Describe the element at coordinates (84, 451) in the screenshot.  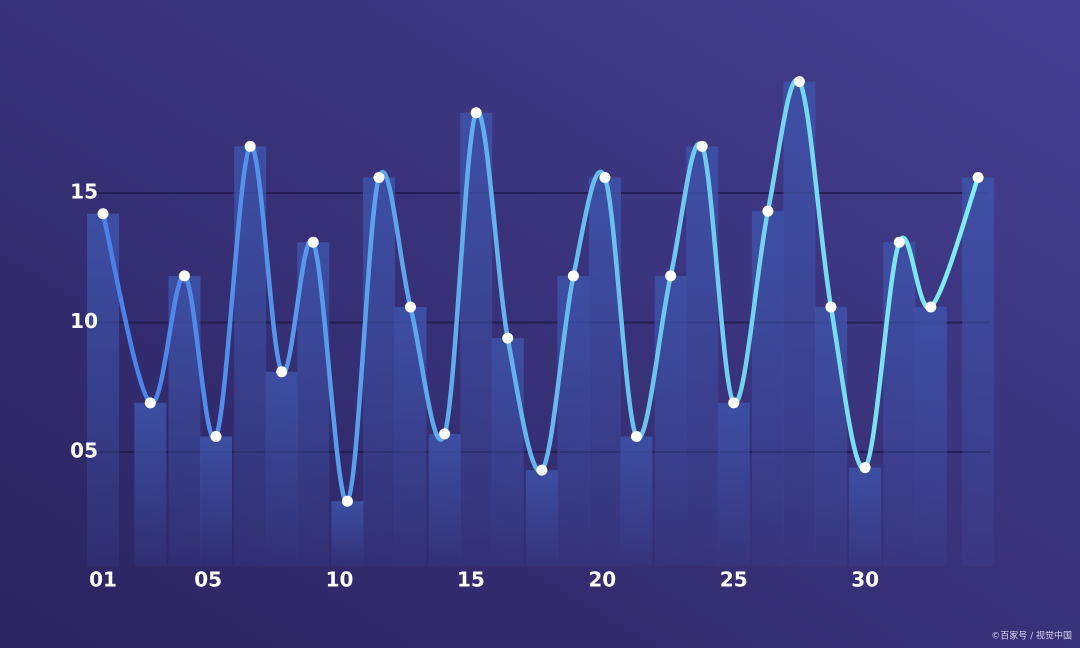
I see `y-tick-label: 05` at that location.